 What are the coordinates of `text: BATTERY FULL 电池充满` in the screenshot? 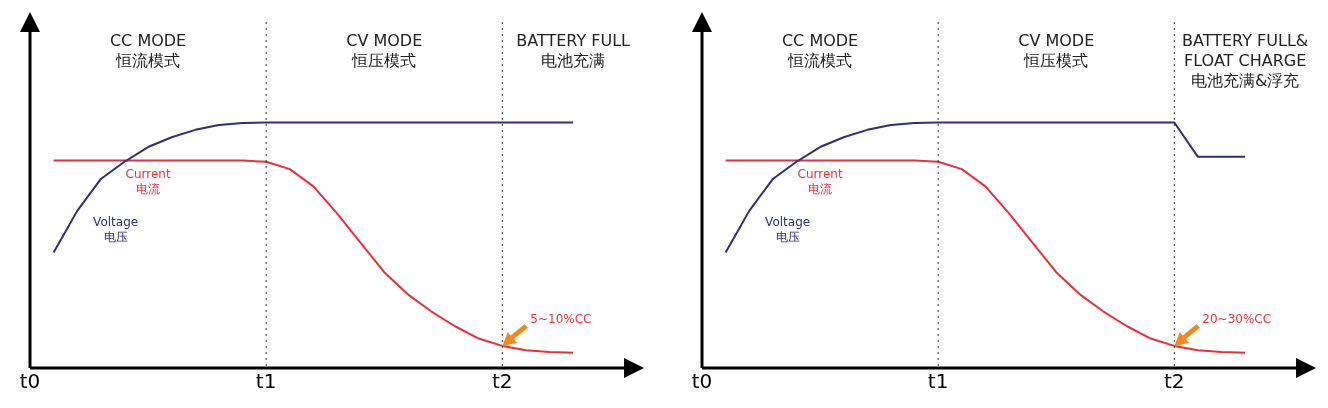 It's located at (573, 51).